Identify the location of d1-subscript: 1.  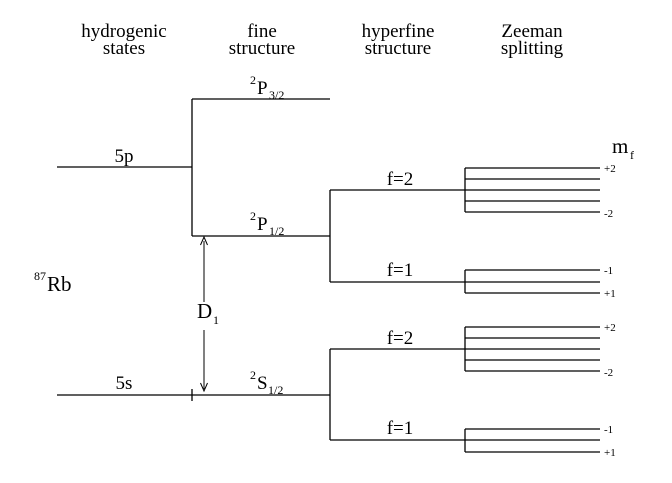
(216, 320).